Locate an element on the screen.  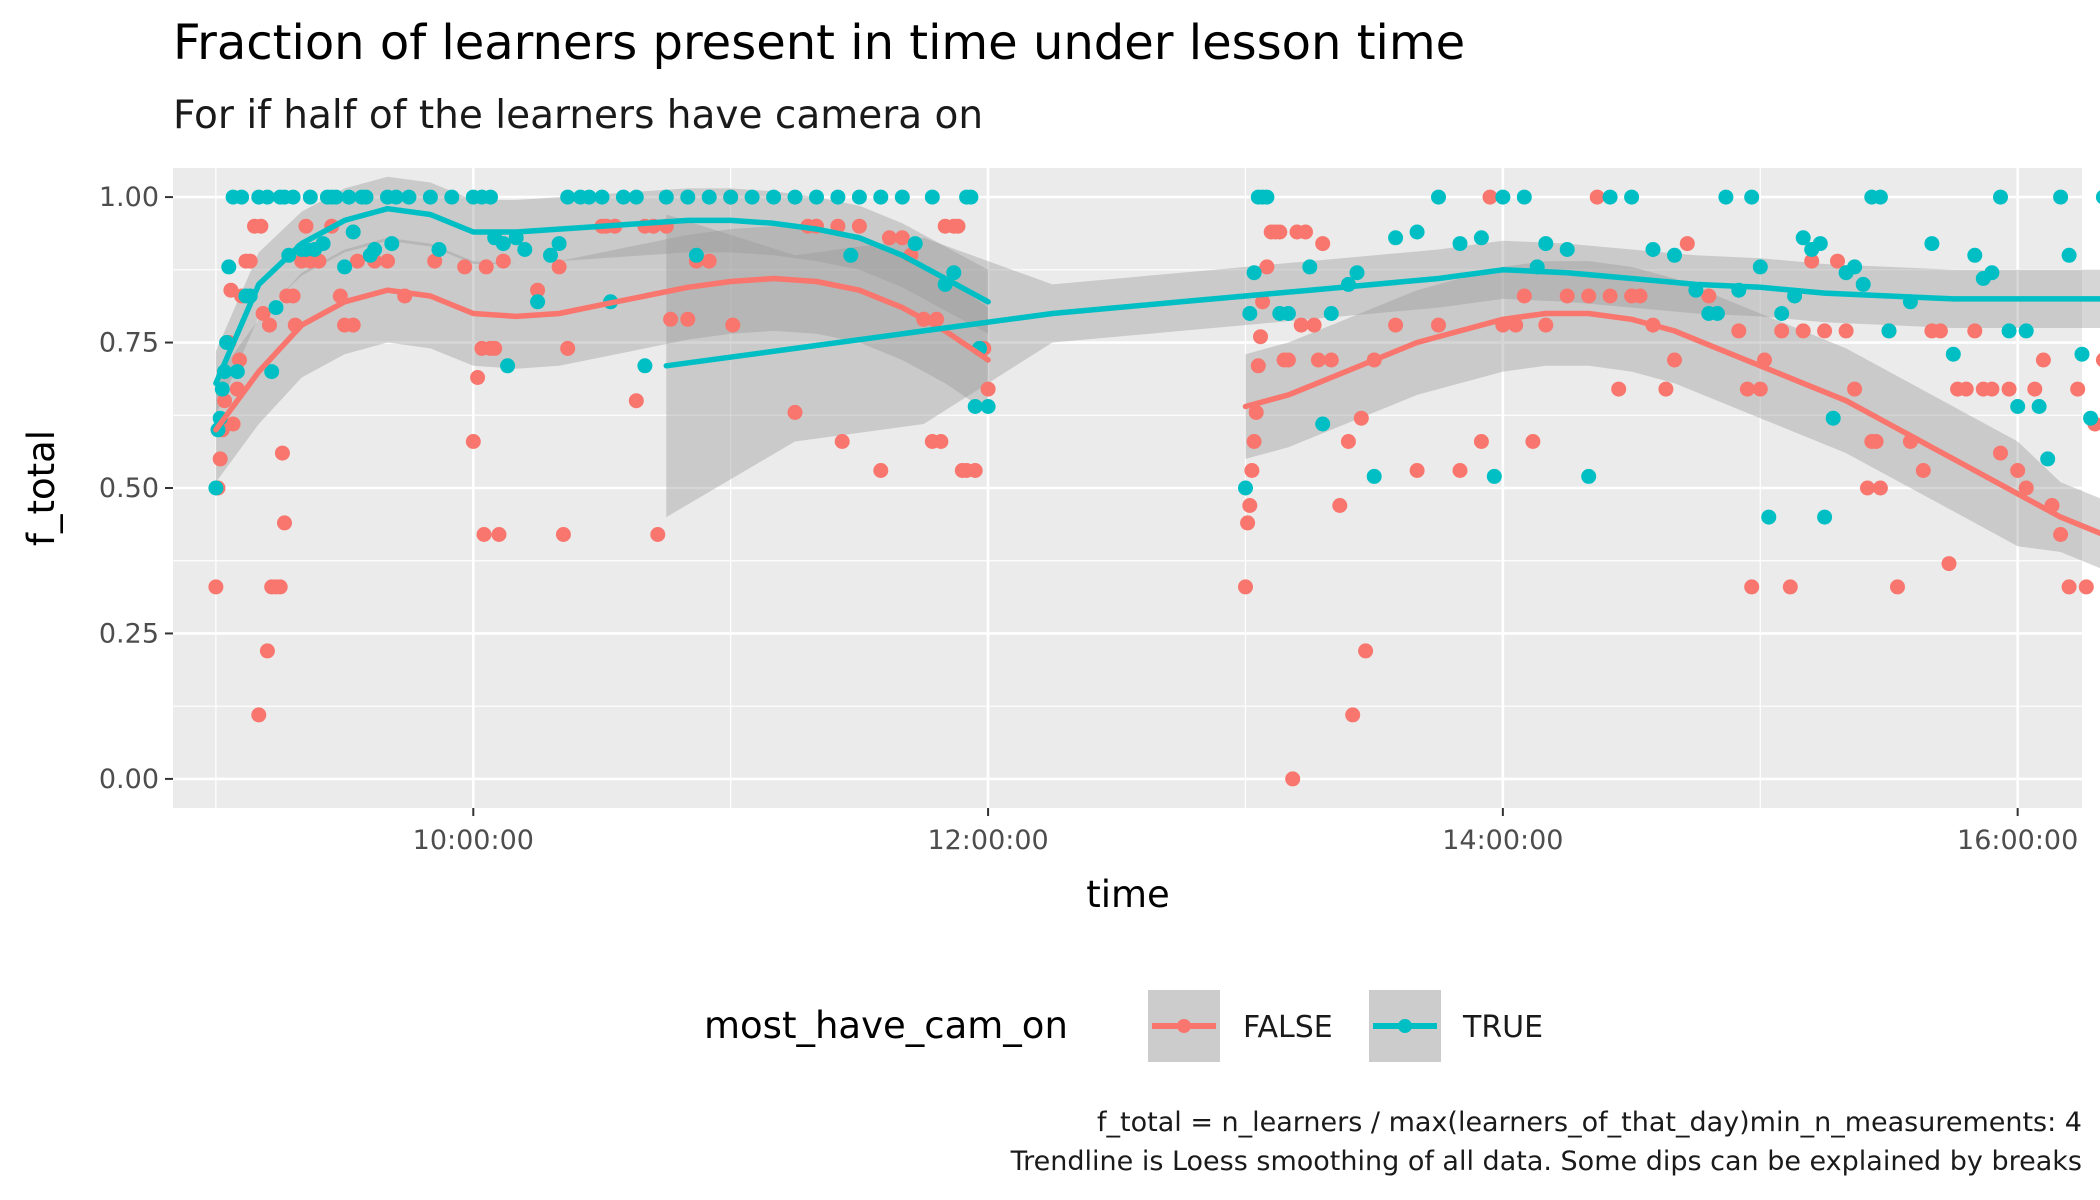
x-tick-label: 16:00:00 is located at coordinates (2017, 840).